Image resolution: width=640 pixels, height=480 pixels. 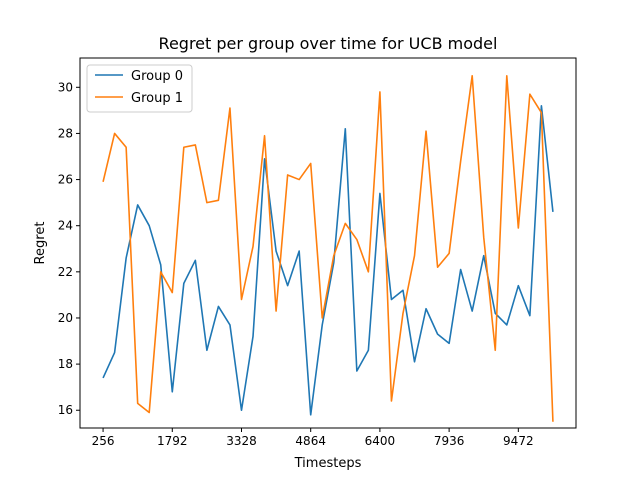 What do you see at coordinates (103, 441) in the screenshot?
I see `x-tick-label: 256` at bounding box center [103, 441].